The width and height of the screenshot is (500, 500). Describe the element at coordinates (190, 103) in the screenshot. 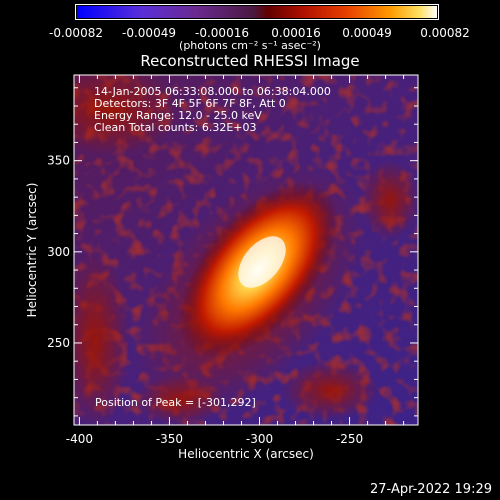

I see `info-line: Detectors: 3F 4F 5F 6F 7F 8F, Att 0` at that location.